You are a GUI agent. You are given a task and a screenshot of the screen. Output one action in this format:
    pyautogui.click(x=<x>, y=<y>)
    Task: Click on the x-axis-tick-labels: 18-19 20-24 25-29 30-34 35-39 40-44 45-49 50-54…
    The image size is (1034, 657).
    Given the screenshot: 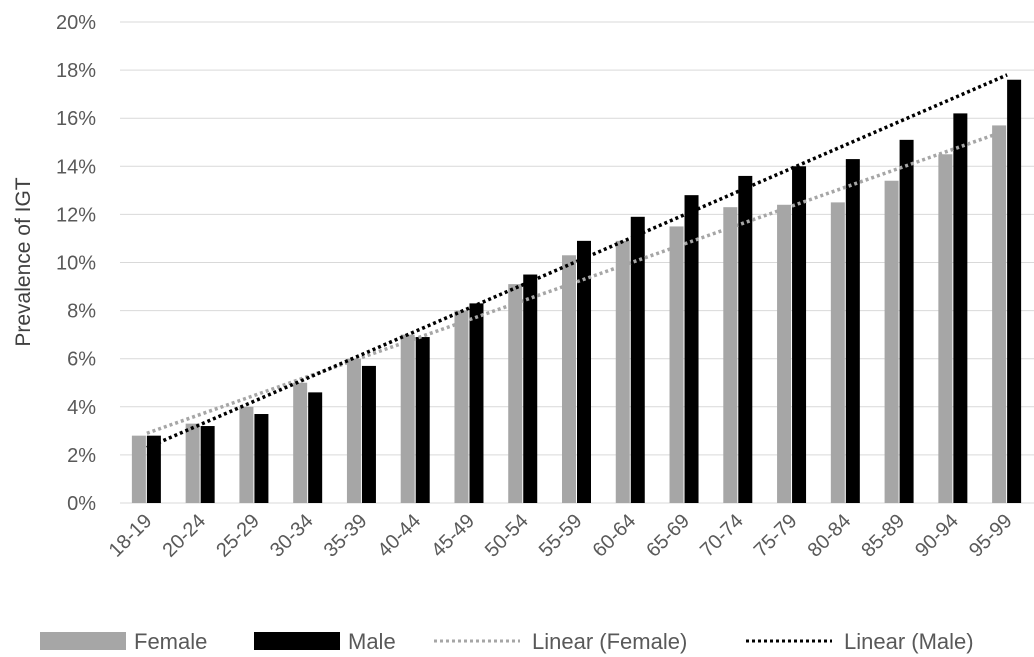 What is the action you would take?
    pyautogui.click(x=561, y=536)
    